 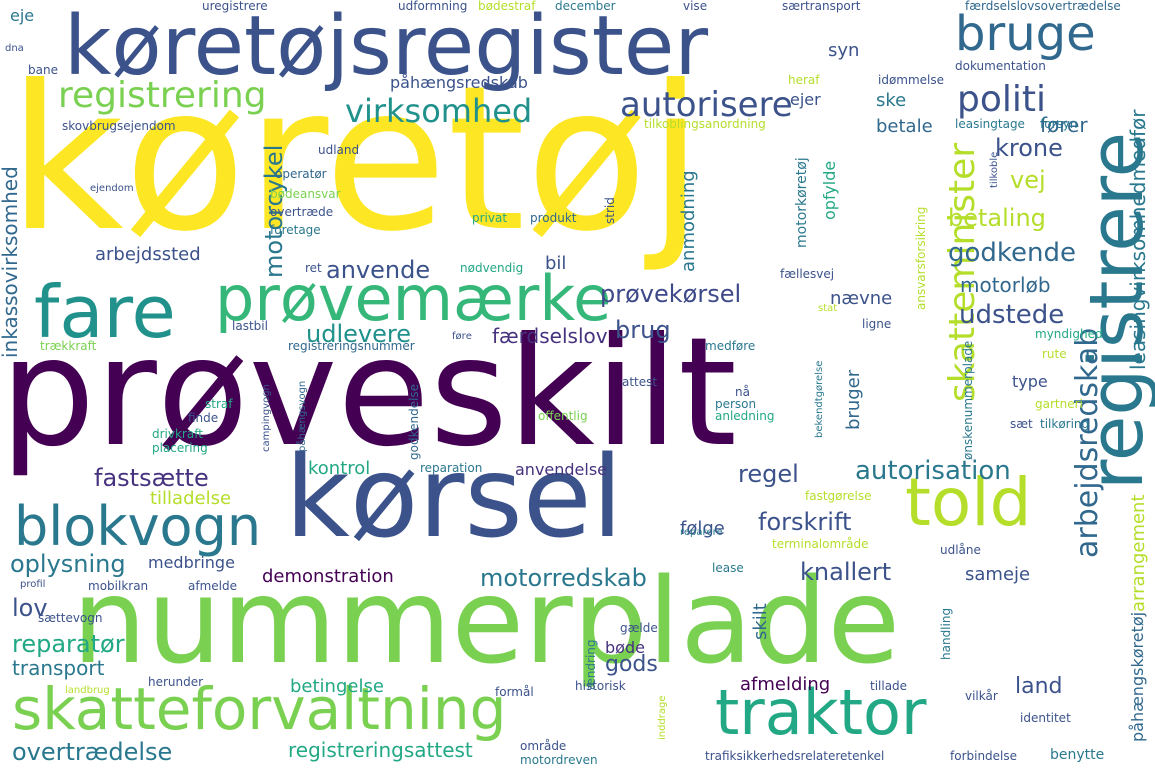 What do you see at coordinates (368, 393) in the screenshot?
I see `word-proeveskilt: prøveskilt` at bounding box center [368, 393].